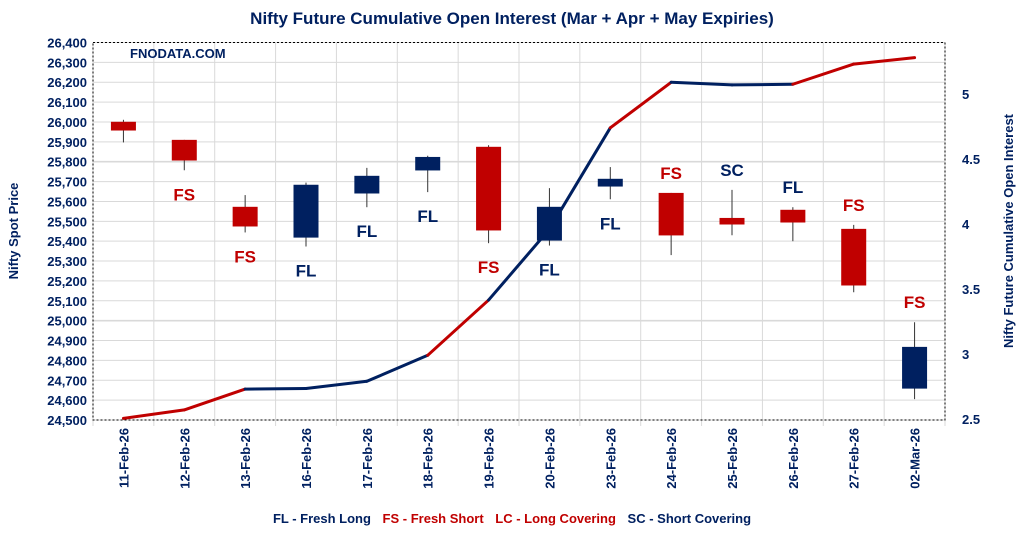 The height and width of the screenshot is (538, 1024). Describe the element at coordinates (245, 458) in the screenshot. I see `x-tick-label: 13-Feb-26` at that location.